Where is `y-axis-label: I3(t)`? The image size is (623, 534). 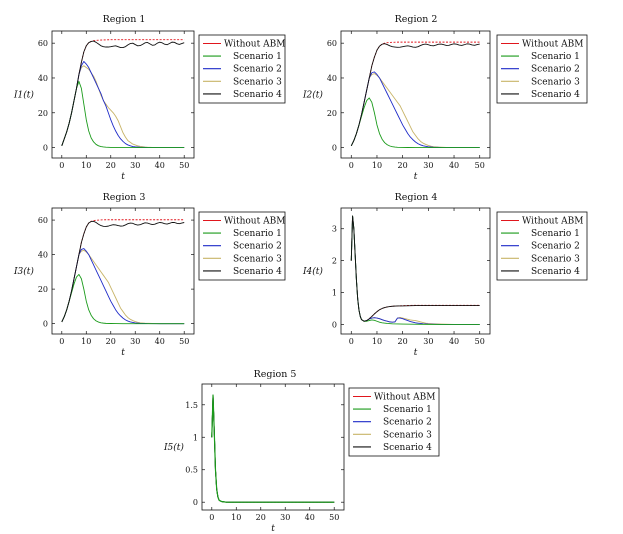
y-axis-label: I3(t) is located at coordinates (23, 271).